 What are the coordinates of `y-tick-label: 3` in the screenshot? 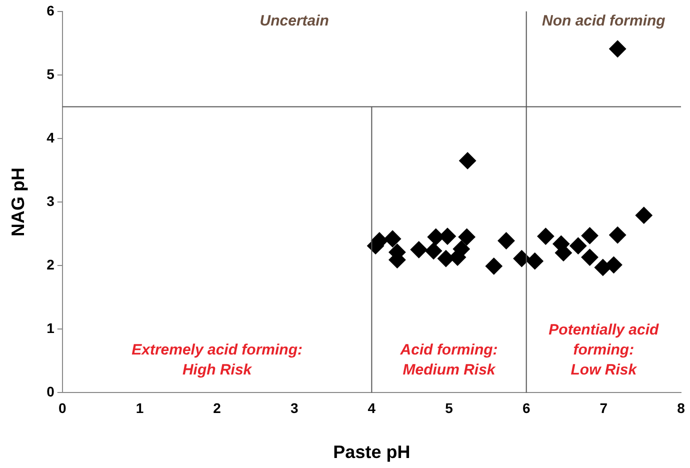 It's located at (50, 200).